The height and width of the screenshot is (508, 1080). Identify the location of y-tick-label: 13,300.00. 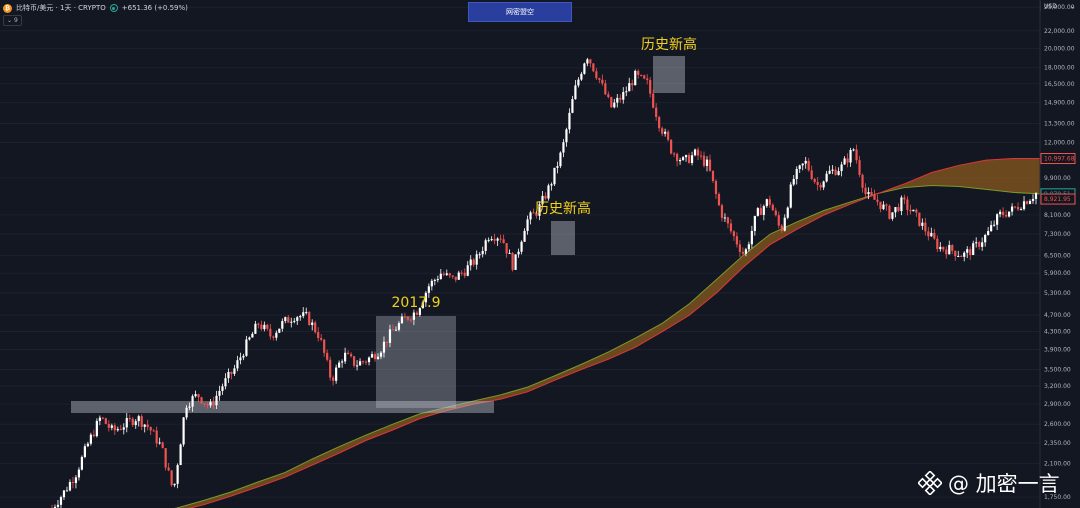
(1059, 123).